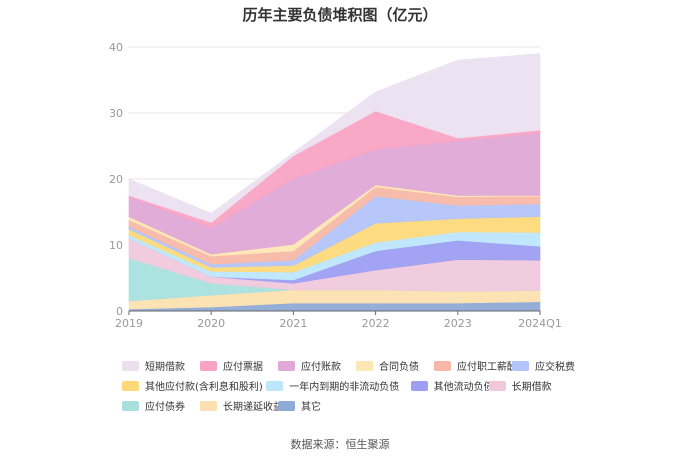 The image size is (680, 460). Describe the element at coordinates (211, 323) in the screenshot. I see `x-tick-label: 2020` at that location.